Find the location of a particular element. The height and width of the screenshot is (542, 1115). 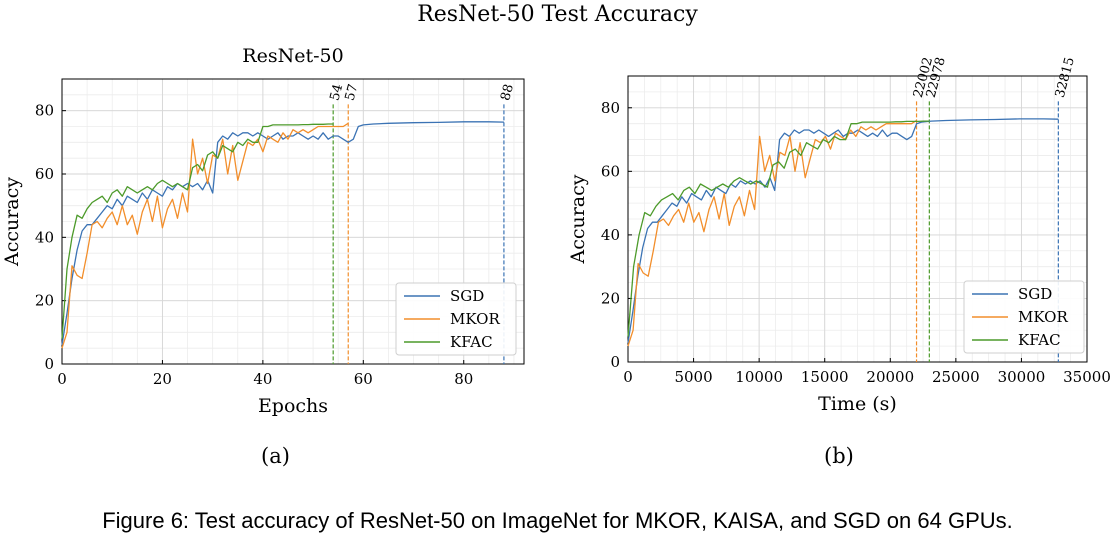

panel-label-b: (b) is located at coordinates (839, 456).